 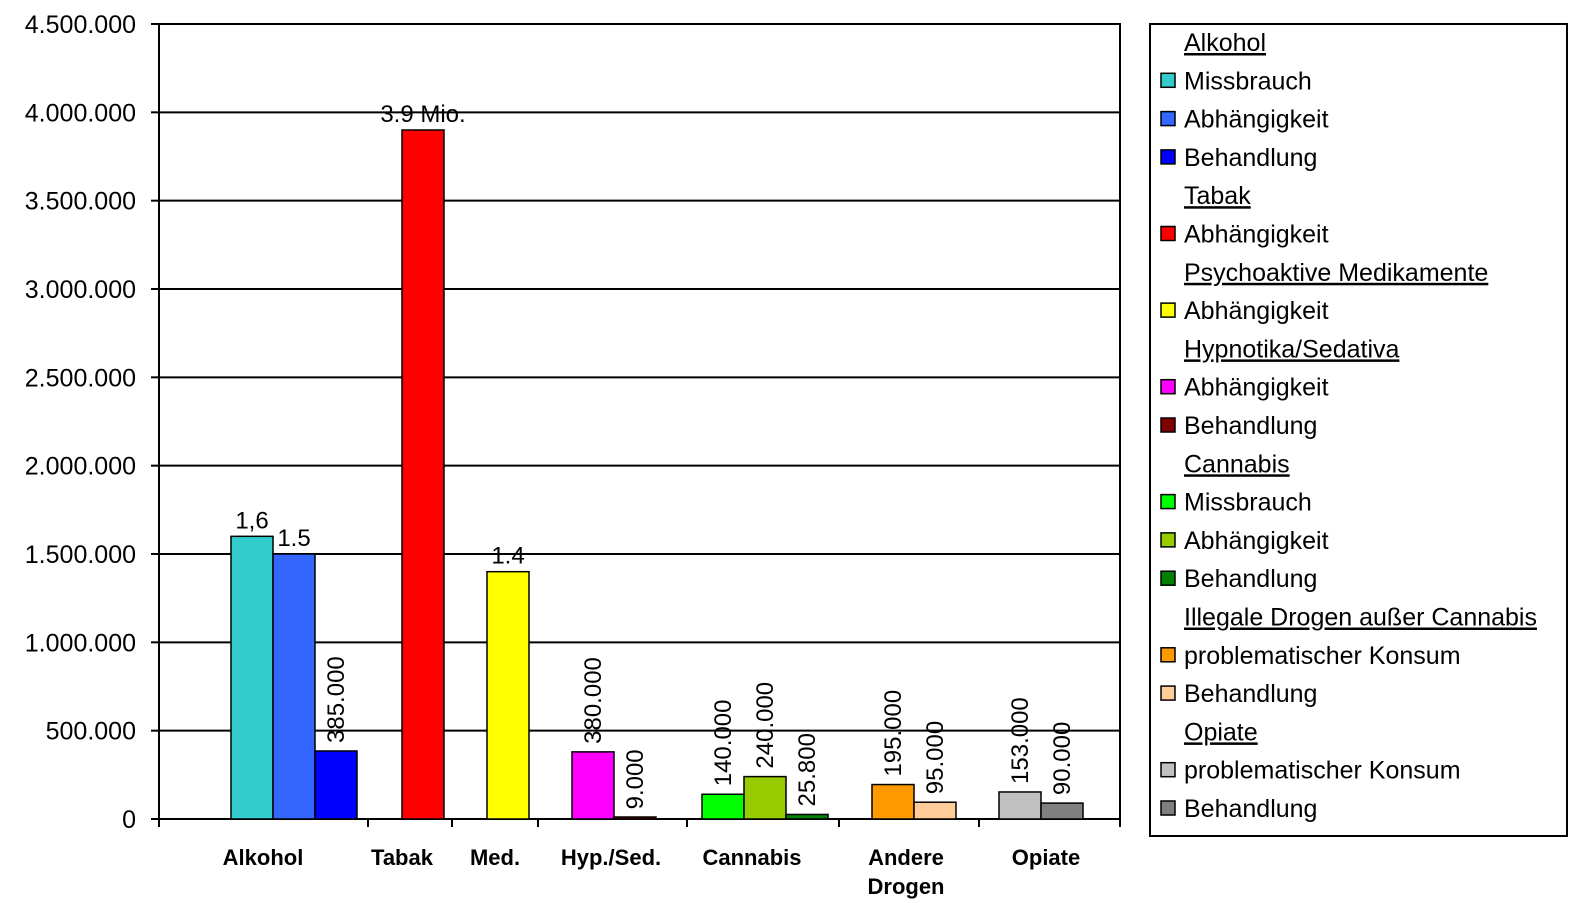 I want to click on legend-group-header: Illegale Drogen außer Cannabis, so click(x=1360, y=618).